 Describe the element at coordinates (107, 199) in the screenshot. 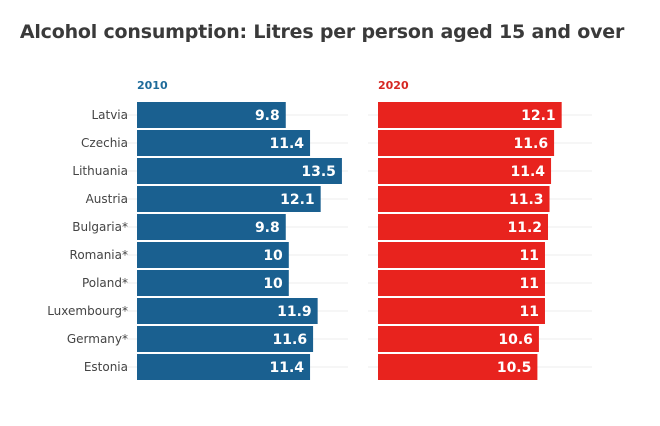

I see `category-label: Austria` at that location.